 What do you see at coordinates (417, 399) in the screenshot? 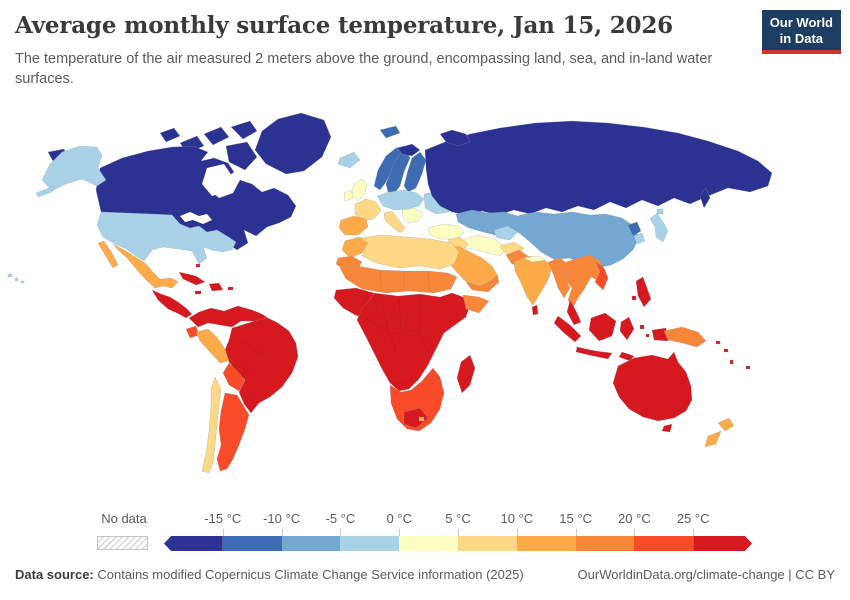
I see `region-southern-africa` at bounding box center [417, 399].